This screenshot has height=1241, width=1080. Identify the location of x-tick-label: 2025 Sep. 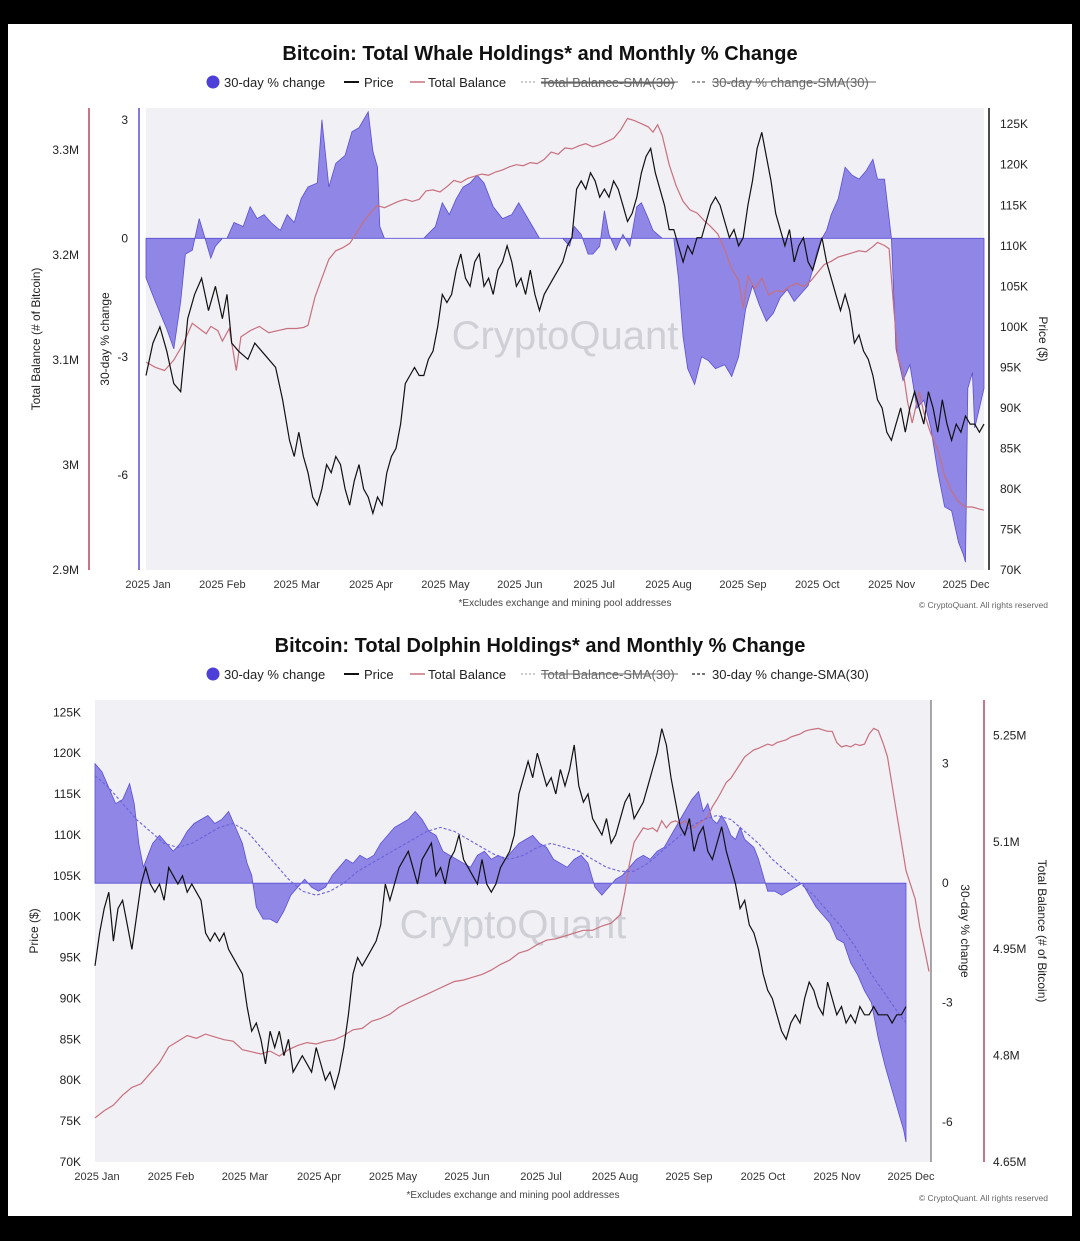
(688, 1177).